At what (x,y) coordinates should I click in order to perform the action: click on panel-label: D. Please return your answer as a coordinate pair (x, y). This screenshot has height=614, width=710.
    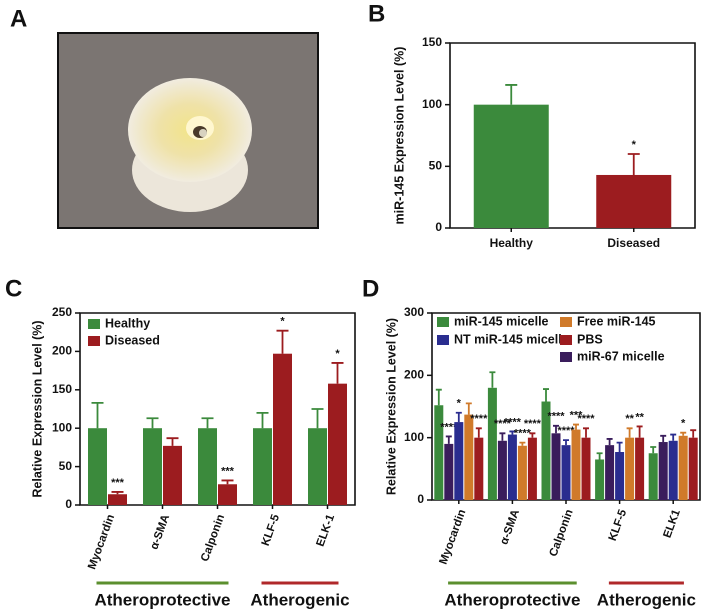
    Looking at the image, I should click on (370, 288).